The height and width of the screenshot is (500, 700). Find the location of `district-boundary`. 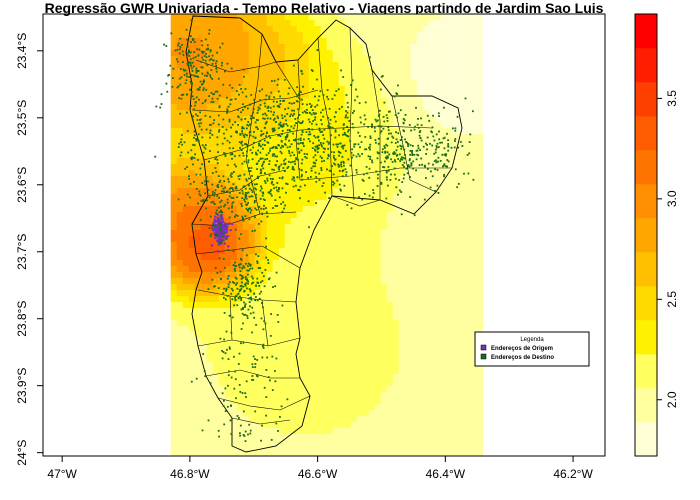

district-boundary is located at coordinates (236, 66).